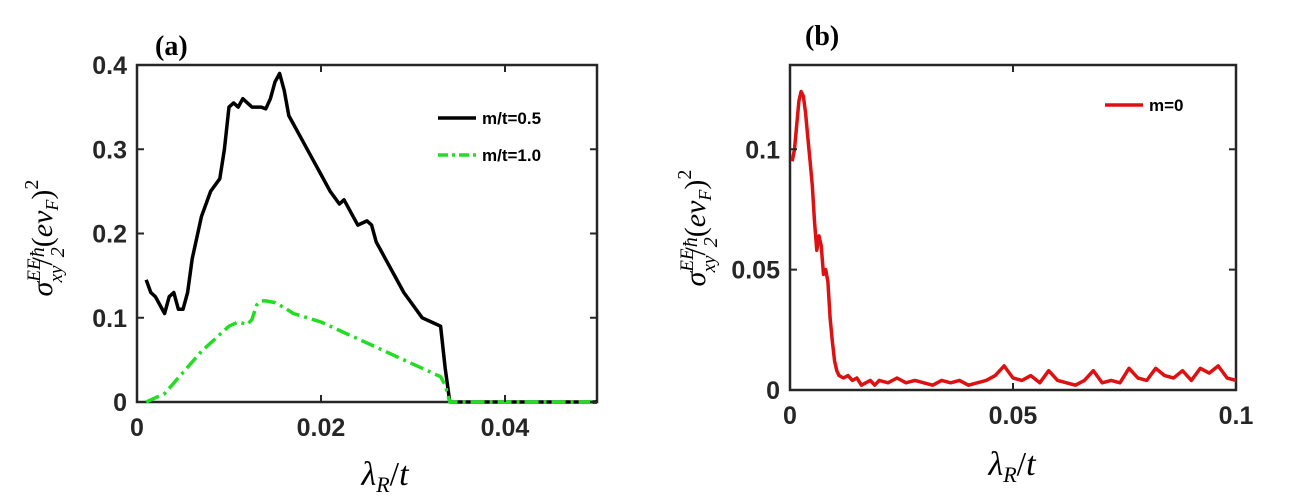  What do you see at coordinates (321, 428) in the screenshot?
I see `x-tick-label: 0.02` at bounding box center [321, 428].